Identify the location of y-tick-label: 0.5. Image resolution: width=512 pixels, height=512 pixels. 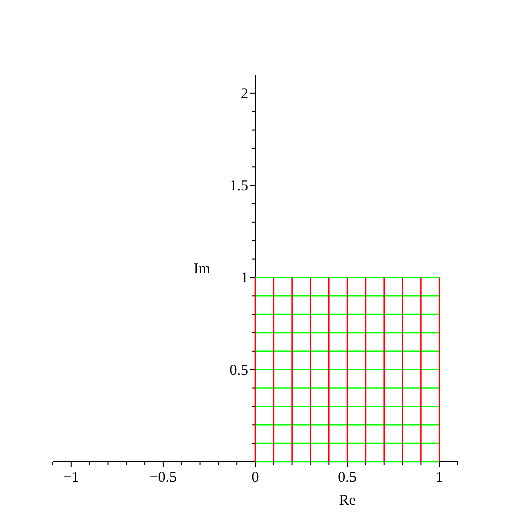
(239, 370).